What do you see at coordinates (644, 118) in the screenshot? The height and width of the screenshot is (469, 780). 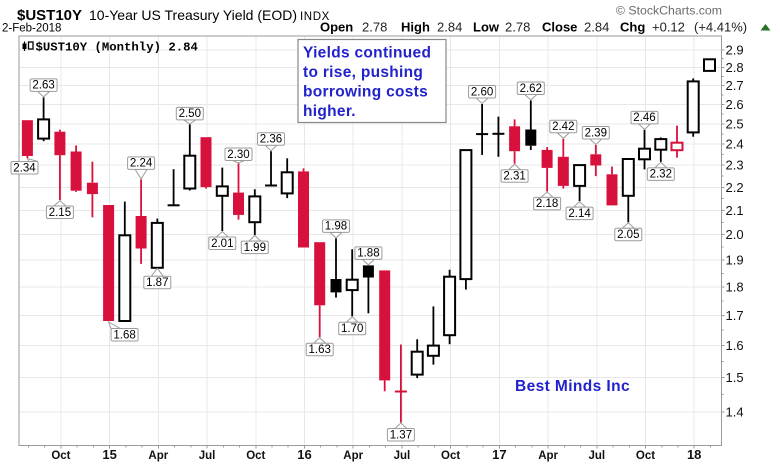 I see `svg-text: 2.46` at bounding box center [644, 118].